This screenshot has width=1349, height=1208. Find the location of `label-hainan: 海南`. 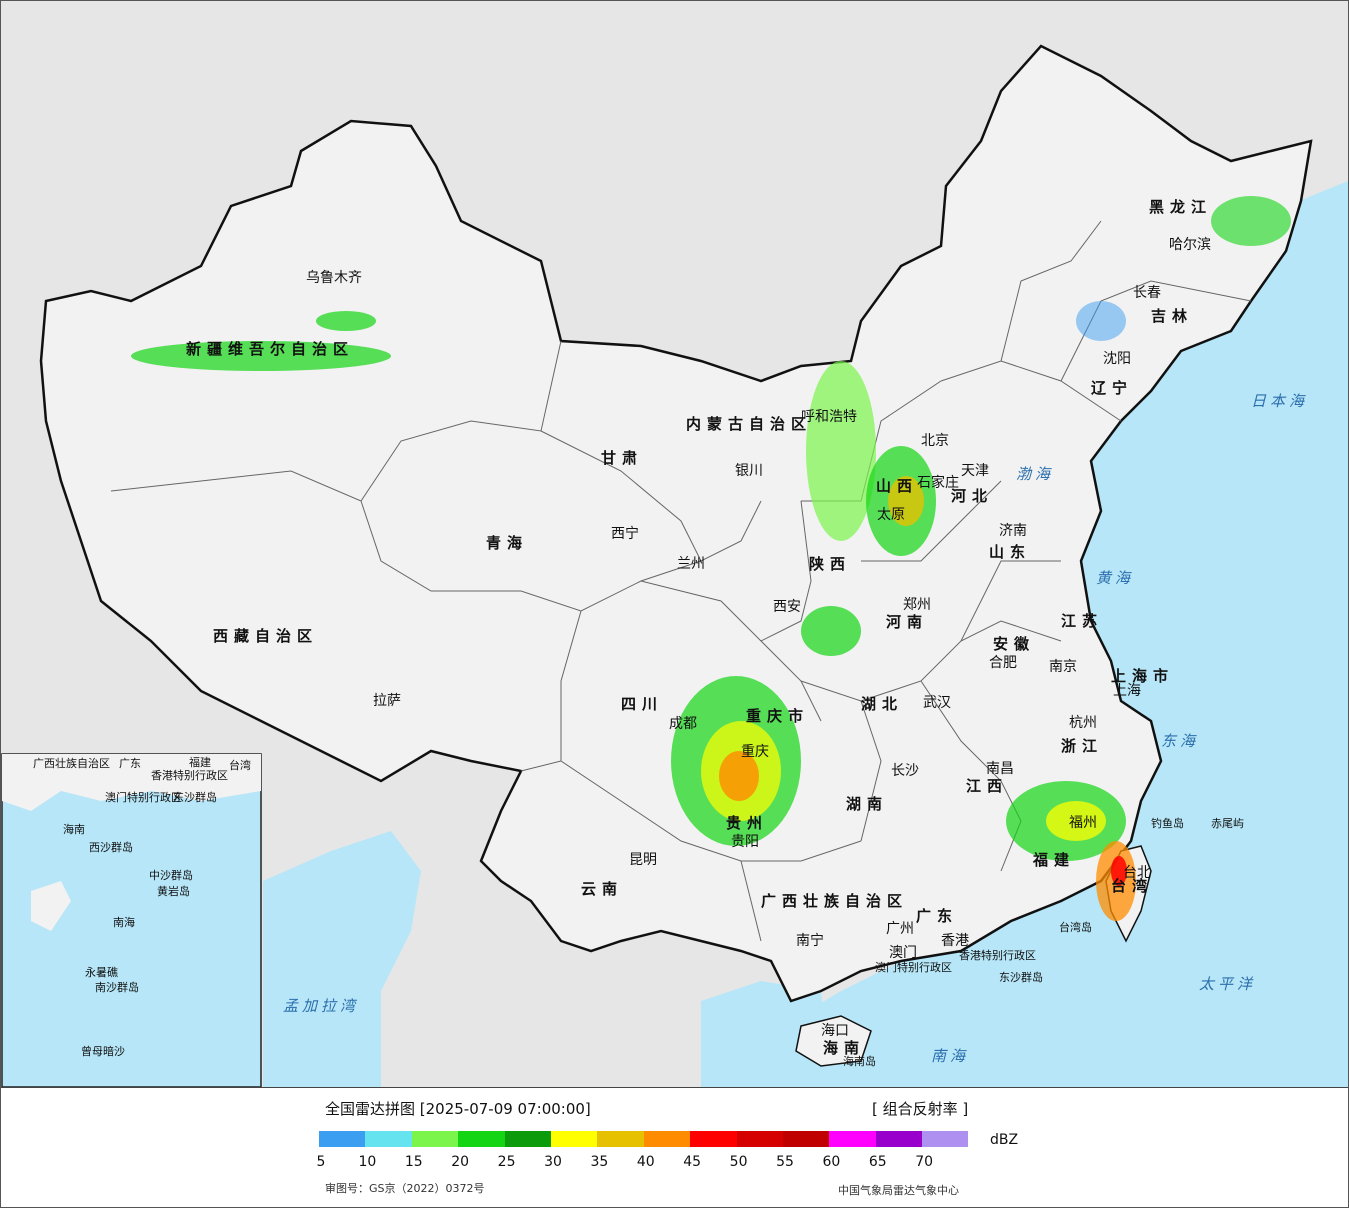

label-hainan: 海南 is located at coordinates (844, 1048).